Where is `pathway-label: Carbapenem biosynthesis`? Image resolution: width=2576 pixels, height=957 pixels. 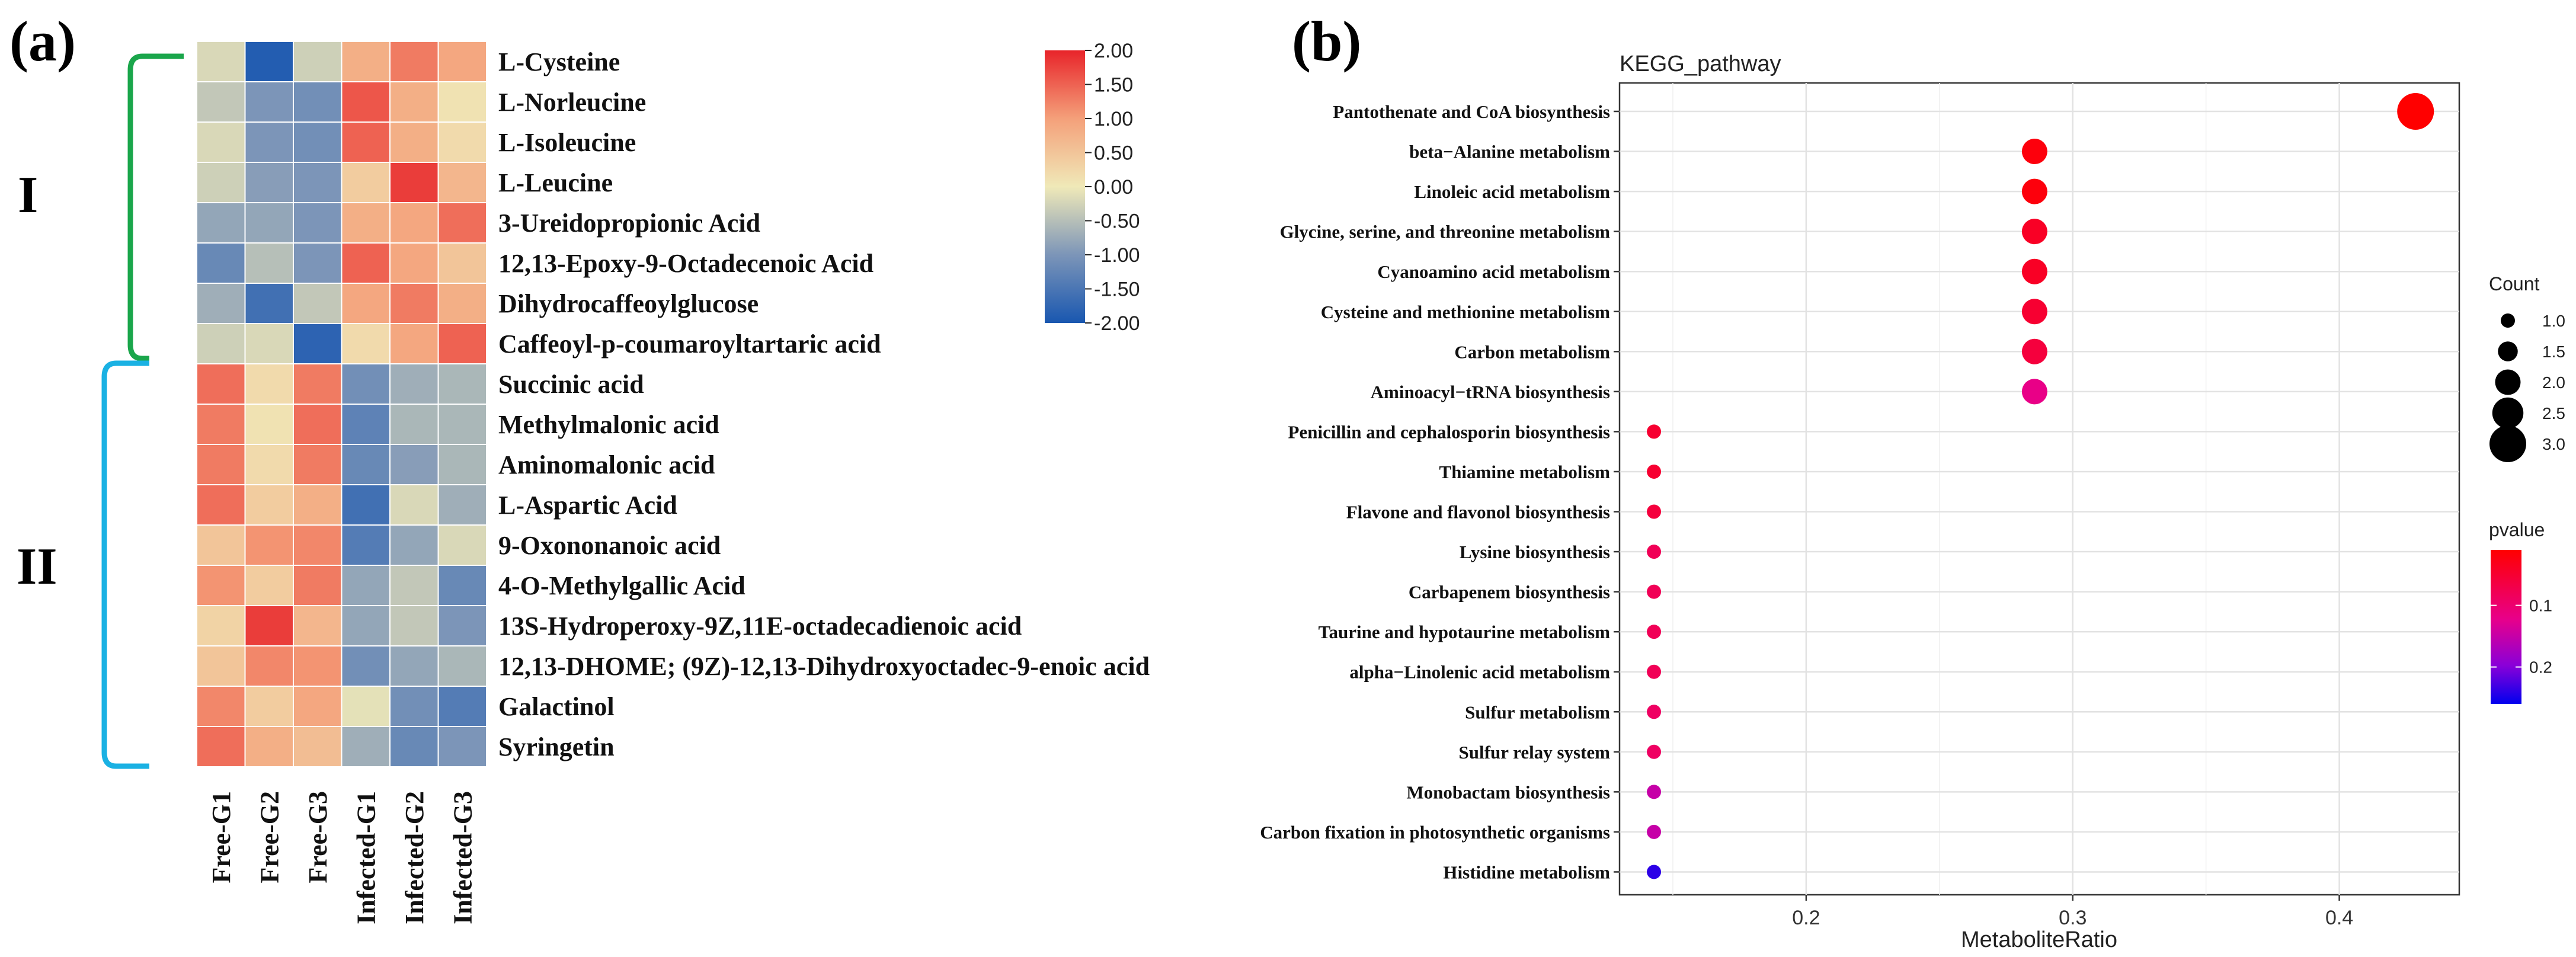
pathway-label: Carbapenem biosynthesis is located at coordinates (1509, 592).